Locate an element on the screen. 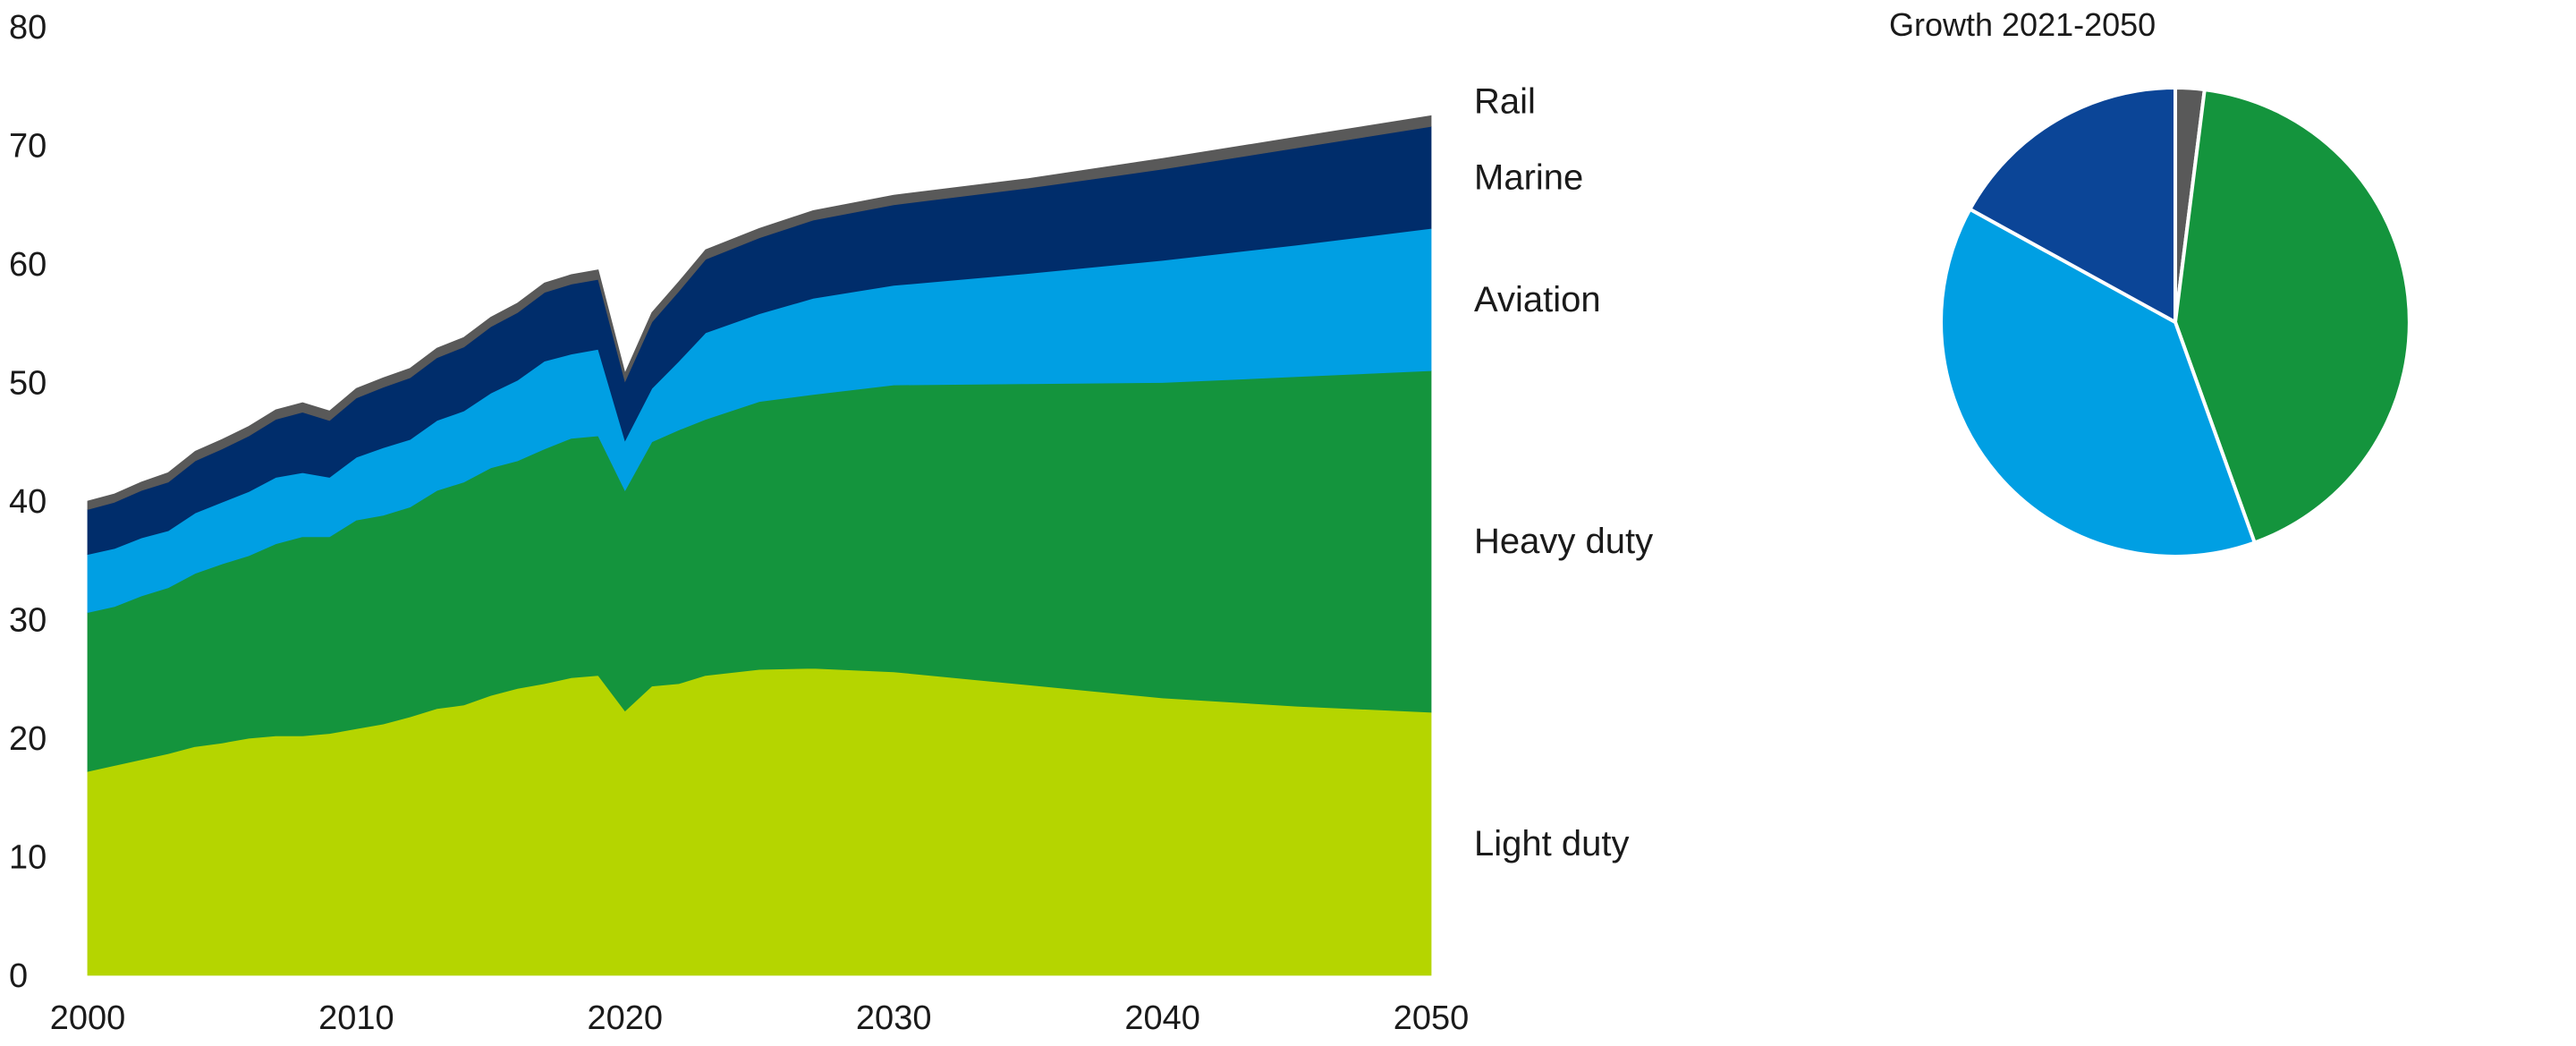 The height and width of the screenshot is (1046, 2576). pie-title: Growth 2021-2050 is located at coordinates (2022, 24).